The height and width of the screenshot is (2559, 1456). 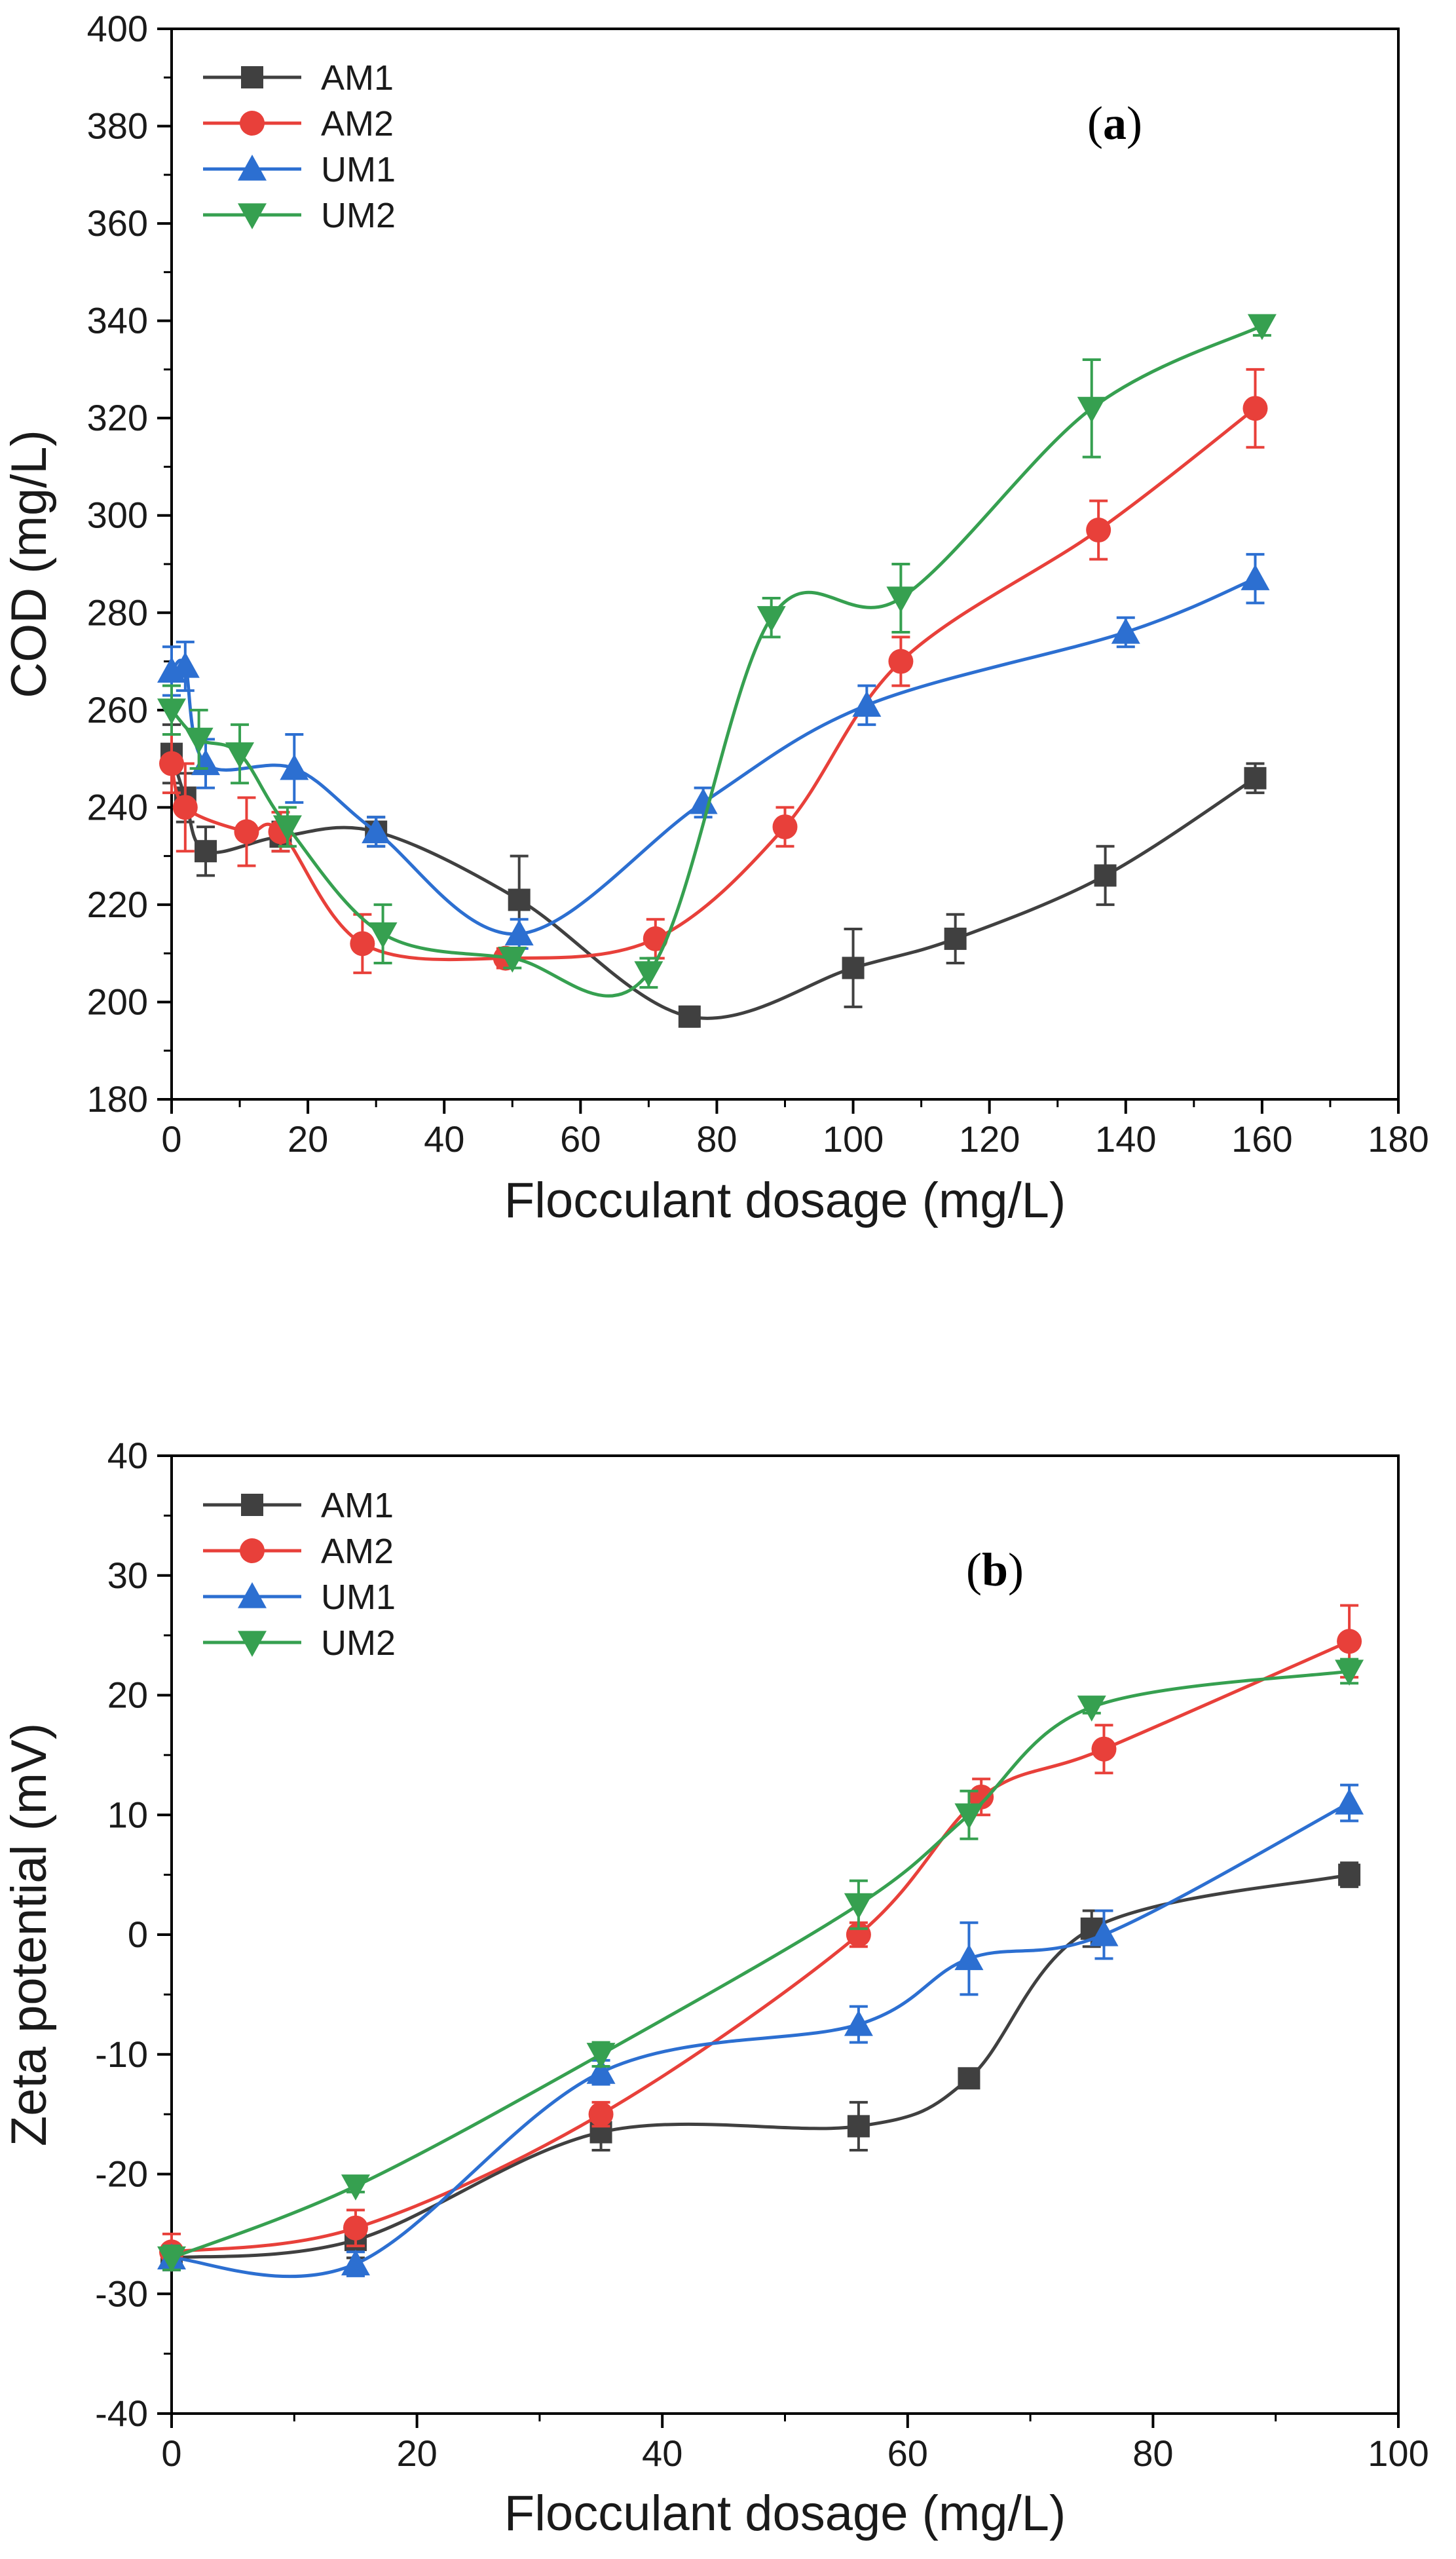 I want to click on y-tick-label: 0, so click(x=138, y=1934).